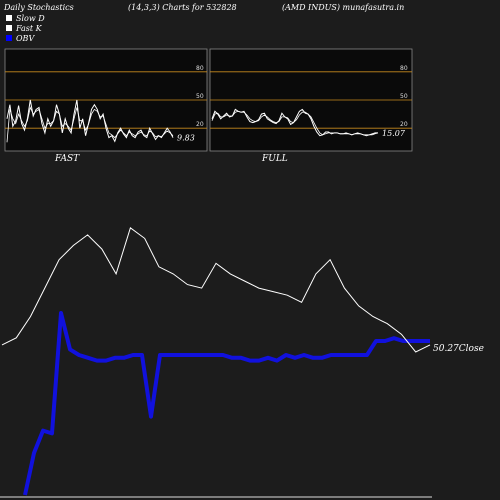 The height and width of the screenshot is (500, 500). Describe the element at coordinates (30, 18) in the screenshot. I see `legend-label-slow-d: Slow D` at that location.